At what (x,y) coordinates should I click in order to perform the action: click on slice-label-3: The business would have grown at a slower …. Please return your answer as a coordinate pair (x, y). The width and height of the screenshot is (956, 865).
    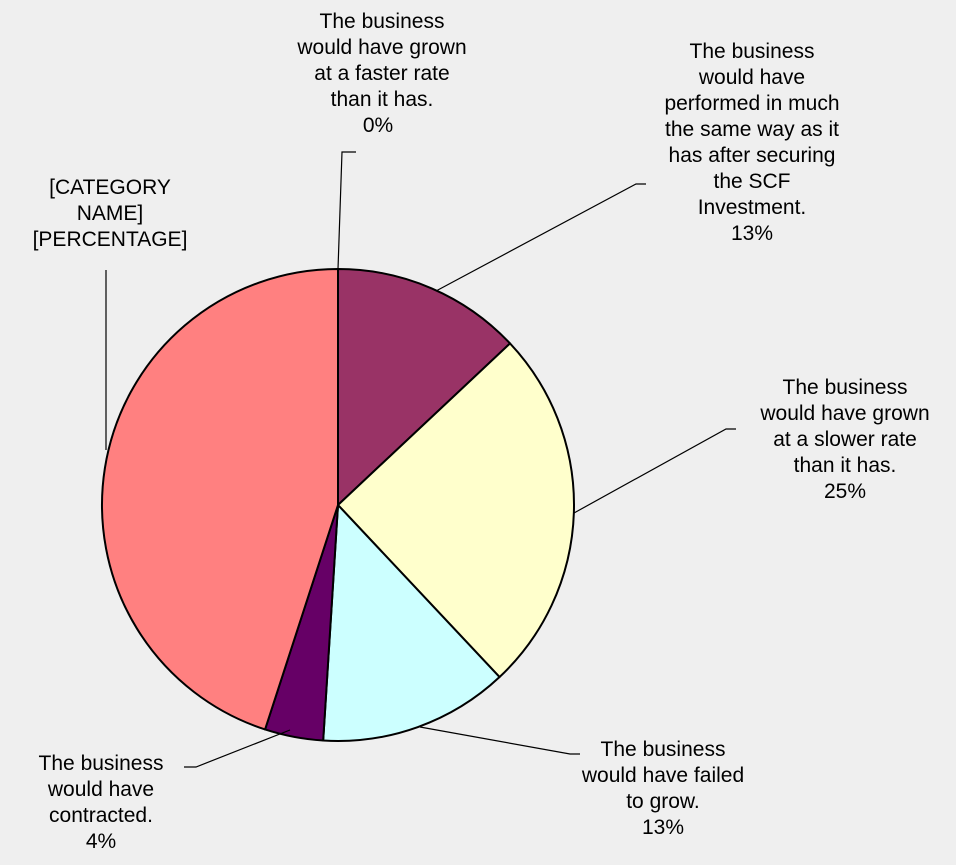
    Looking at the image, I should click on (844, 439).